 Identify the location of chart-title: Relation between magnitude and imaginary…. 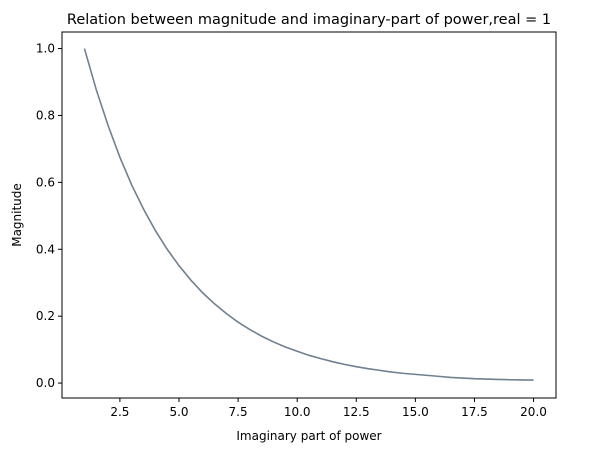
(309, 20).